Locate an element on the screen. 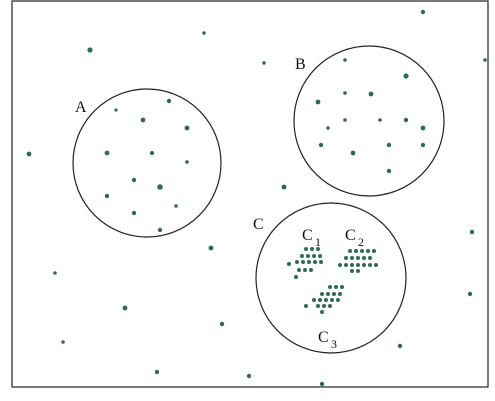 The image size is (495, 401). cluster-a-circle is located at coordinates (147, 163).